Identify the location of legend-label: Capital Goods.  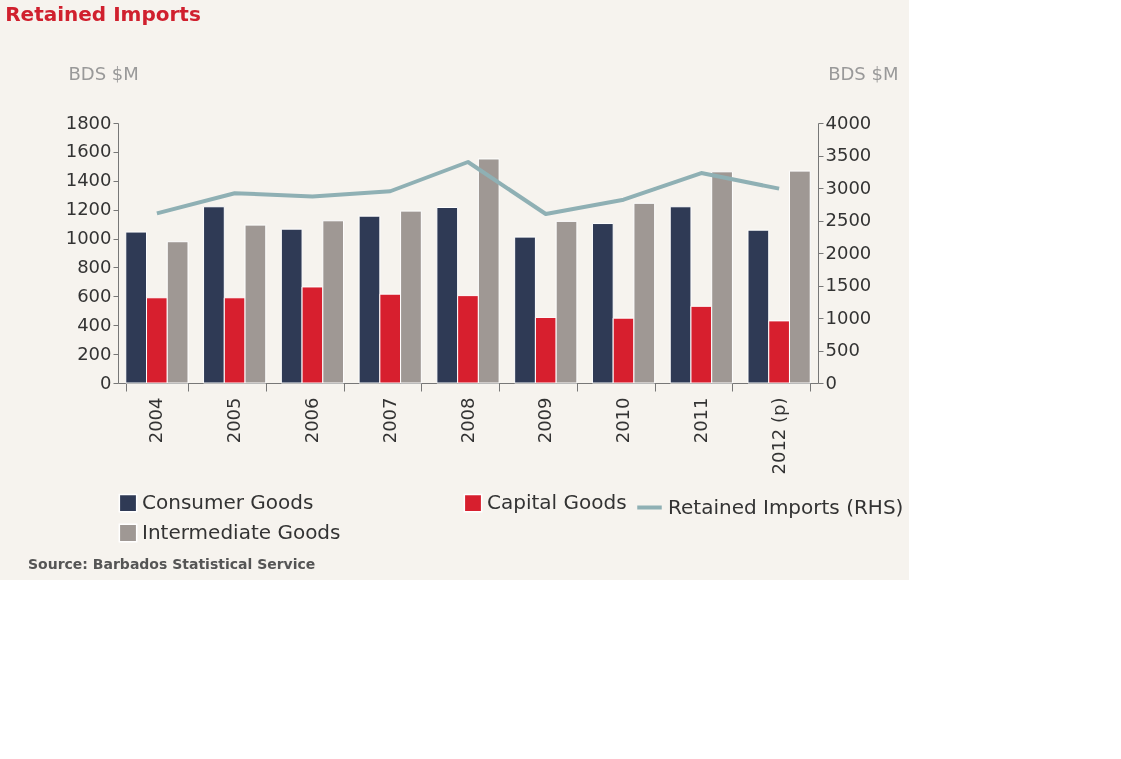
(557, 502).